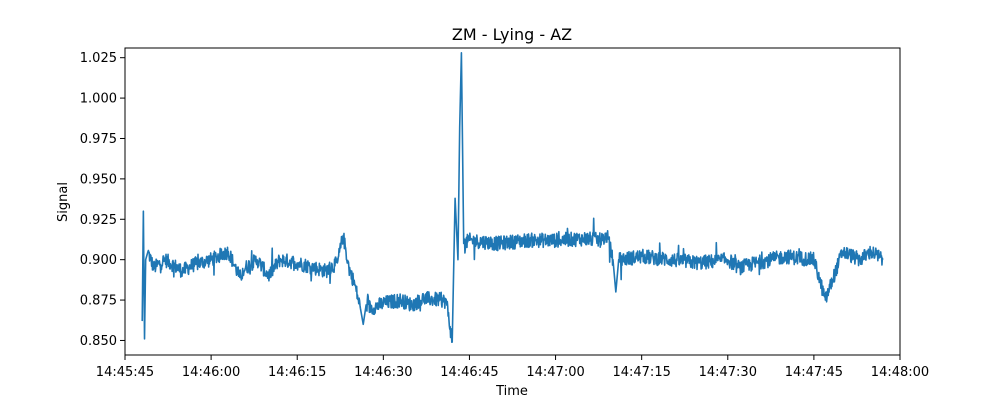 The height and width of the screenshot is (400, 1000). Describe the element at coordinates (98, 301) in the screenshot. I see `y-tick-label: 0.875` at that location.